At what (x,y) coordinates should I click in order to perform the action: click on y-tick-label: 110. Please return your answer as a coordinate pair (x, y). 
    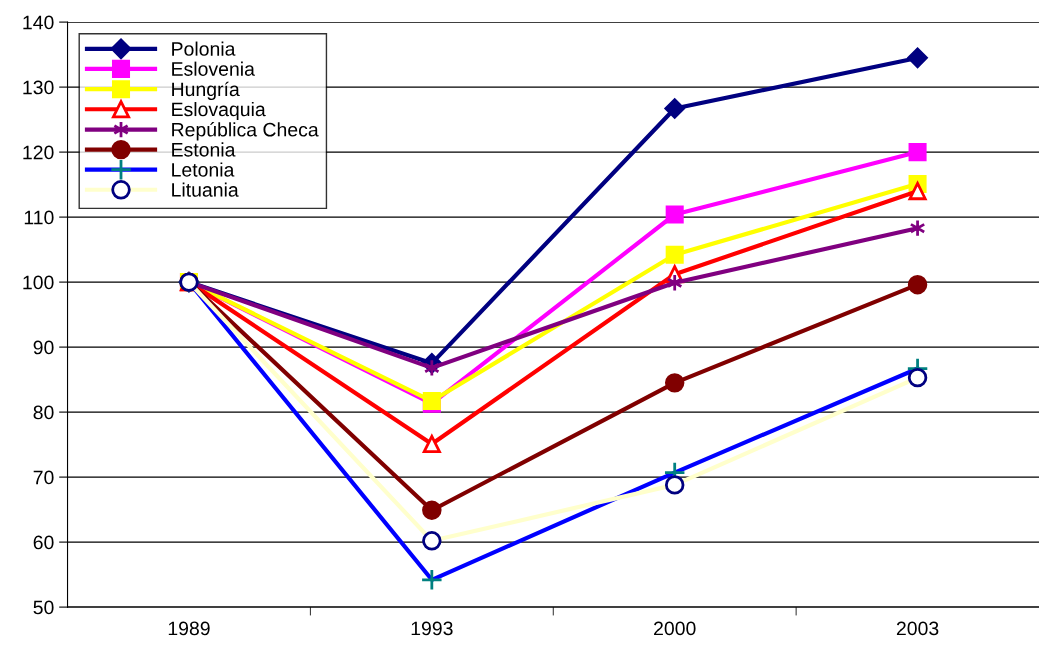
    Looking at the image, I should click on (39, 217).